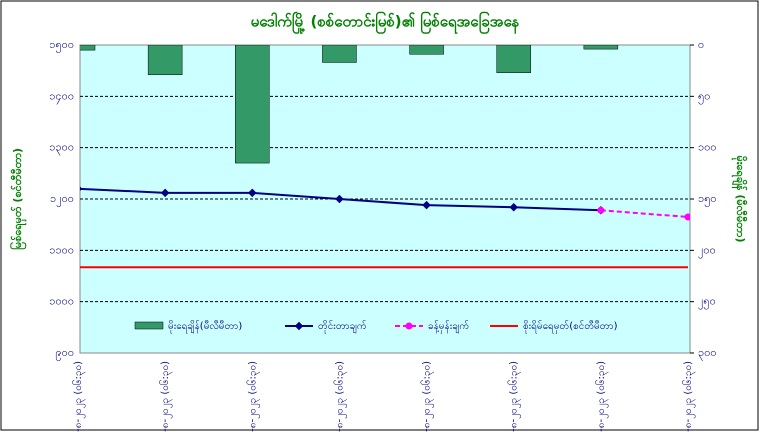 The width and height of the screenshot is (760, 432). What do you see at coordinates (62, 199) in the screenshot?
I see `y-tick-label: ၁၂၀၀` at bounding box center [62, 199].